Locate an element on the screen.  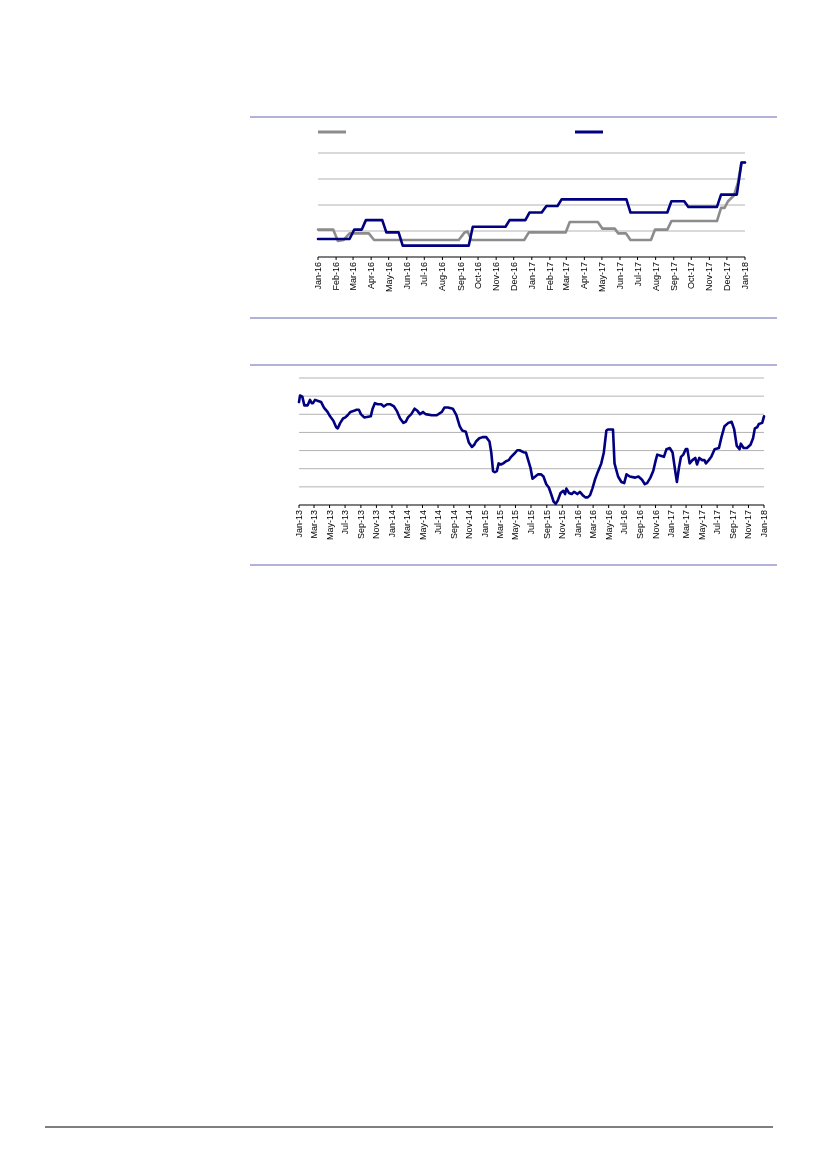
x-tick-label: Apr-16 is located at coordinates (371, 276).